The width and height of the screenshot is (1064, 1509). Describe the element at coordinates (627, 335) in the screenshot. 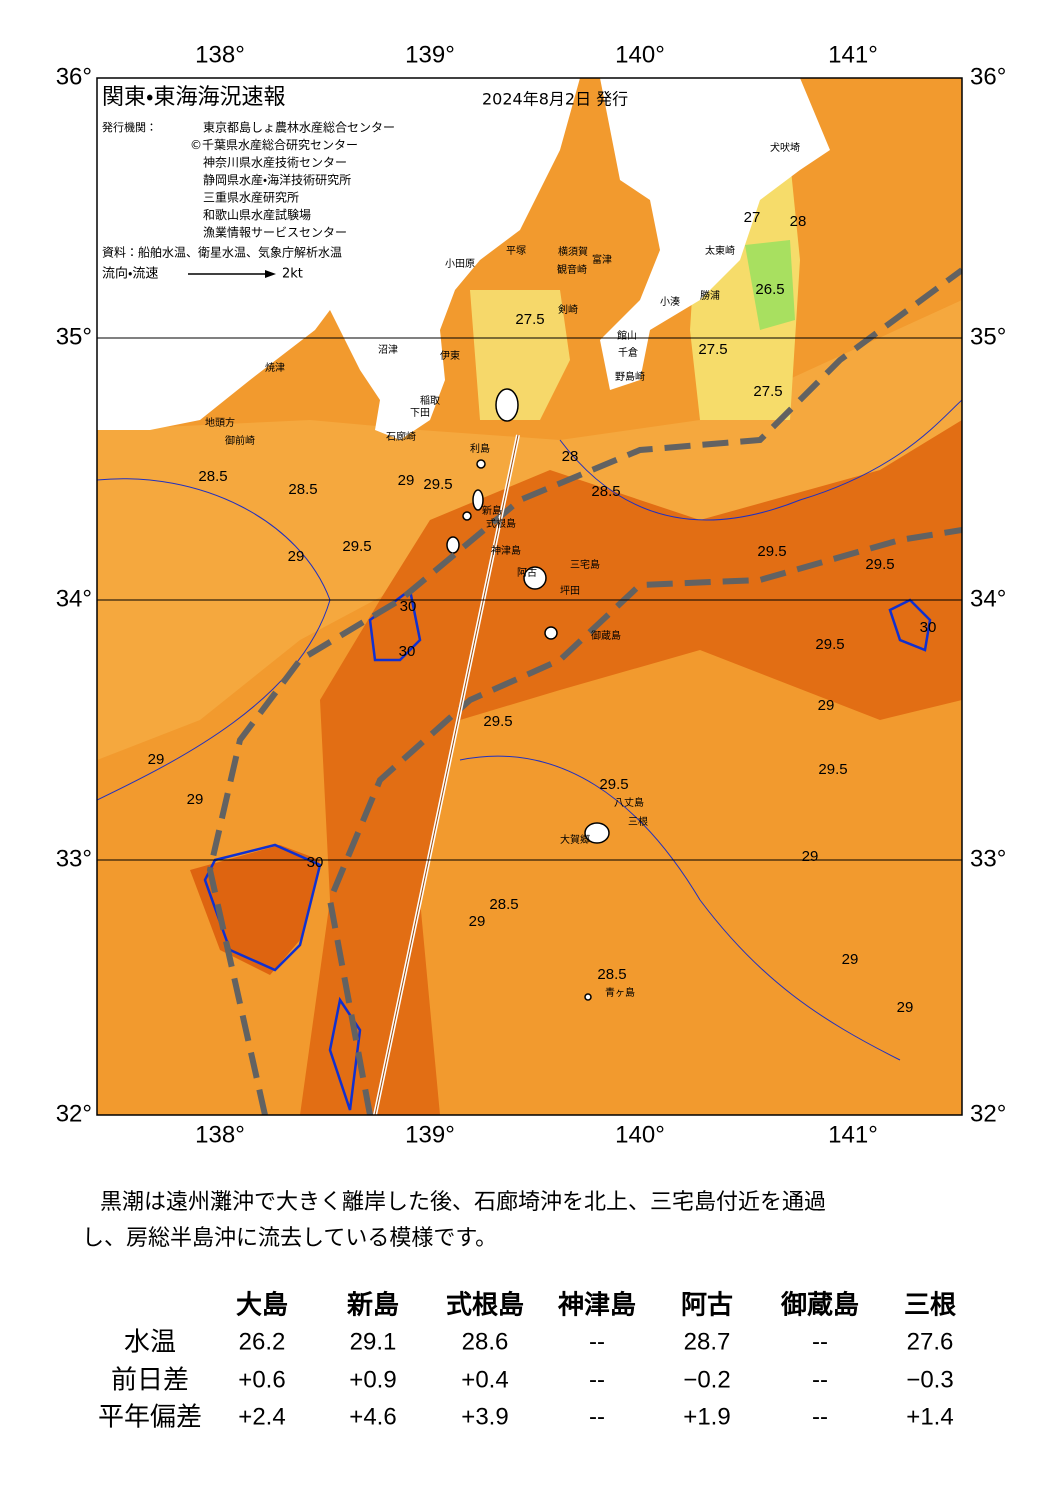

I see `place-name: 館山` at that location.